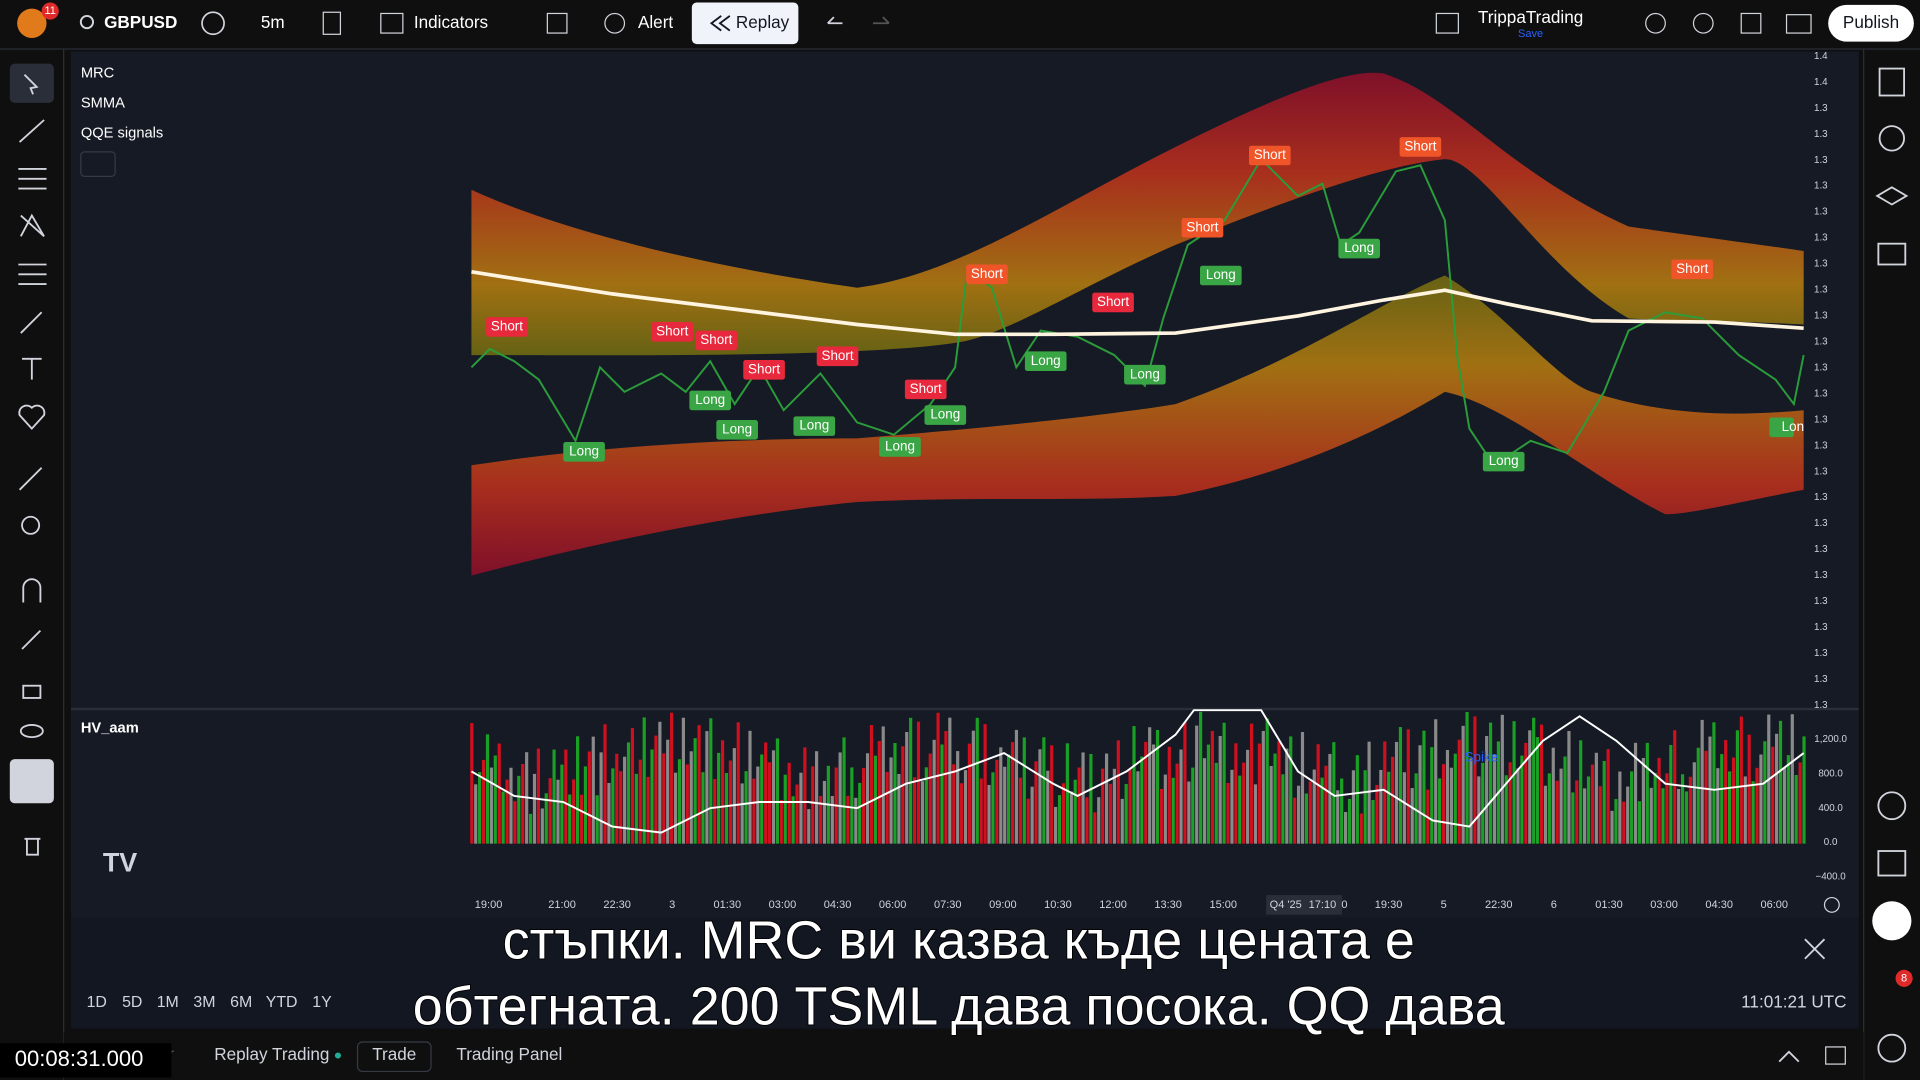 This screenshot has width=1920, height=1080. I want to click on range-btn: 1M, so click(168, 1002).